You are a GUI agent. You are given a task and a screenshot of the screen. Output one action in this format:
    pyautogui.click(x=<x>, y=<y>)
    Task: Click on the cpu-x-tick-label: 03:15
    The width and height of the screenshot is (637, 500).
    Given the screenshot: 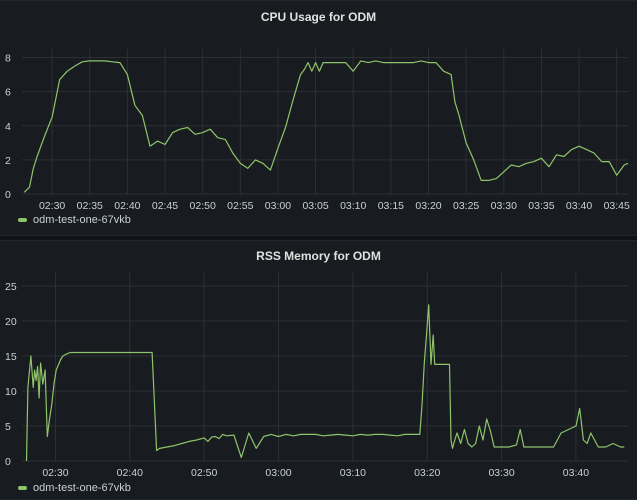 What is the action you would take?
    pyautogui.click(x=391, y=206)
    